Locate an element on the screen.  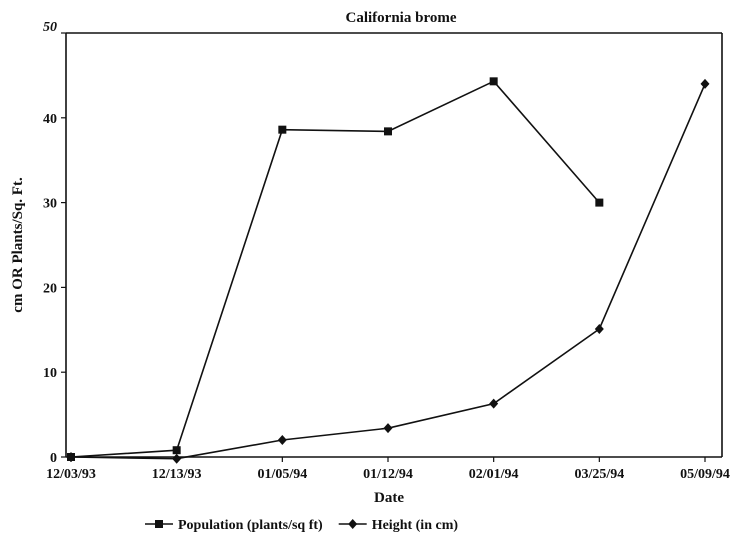
y-tick-label: 30 is located at coordinates (50, 204).